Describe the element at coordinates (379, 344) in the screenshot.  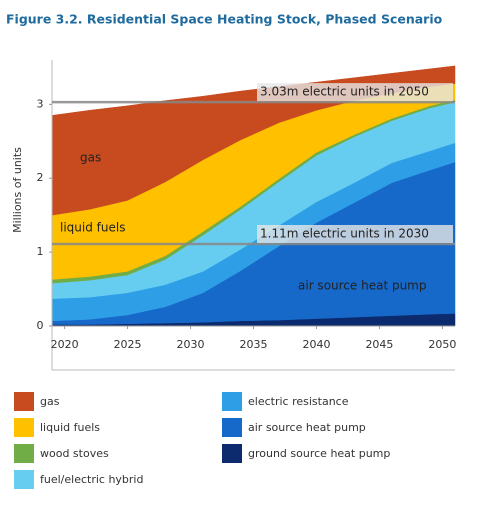
I see `x-tick-label: 2045` at that location.